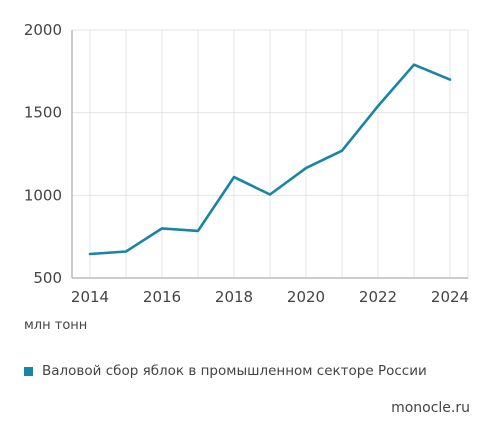 The height and width of the screenshot is (439, 494). What do you see at coordinates (430, 408) in the screenshot?
I see `source-label: monocle.ru` at bounding box center [430, 408].